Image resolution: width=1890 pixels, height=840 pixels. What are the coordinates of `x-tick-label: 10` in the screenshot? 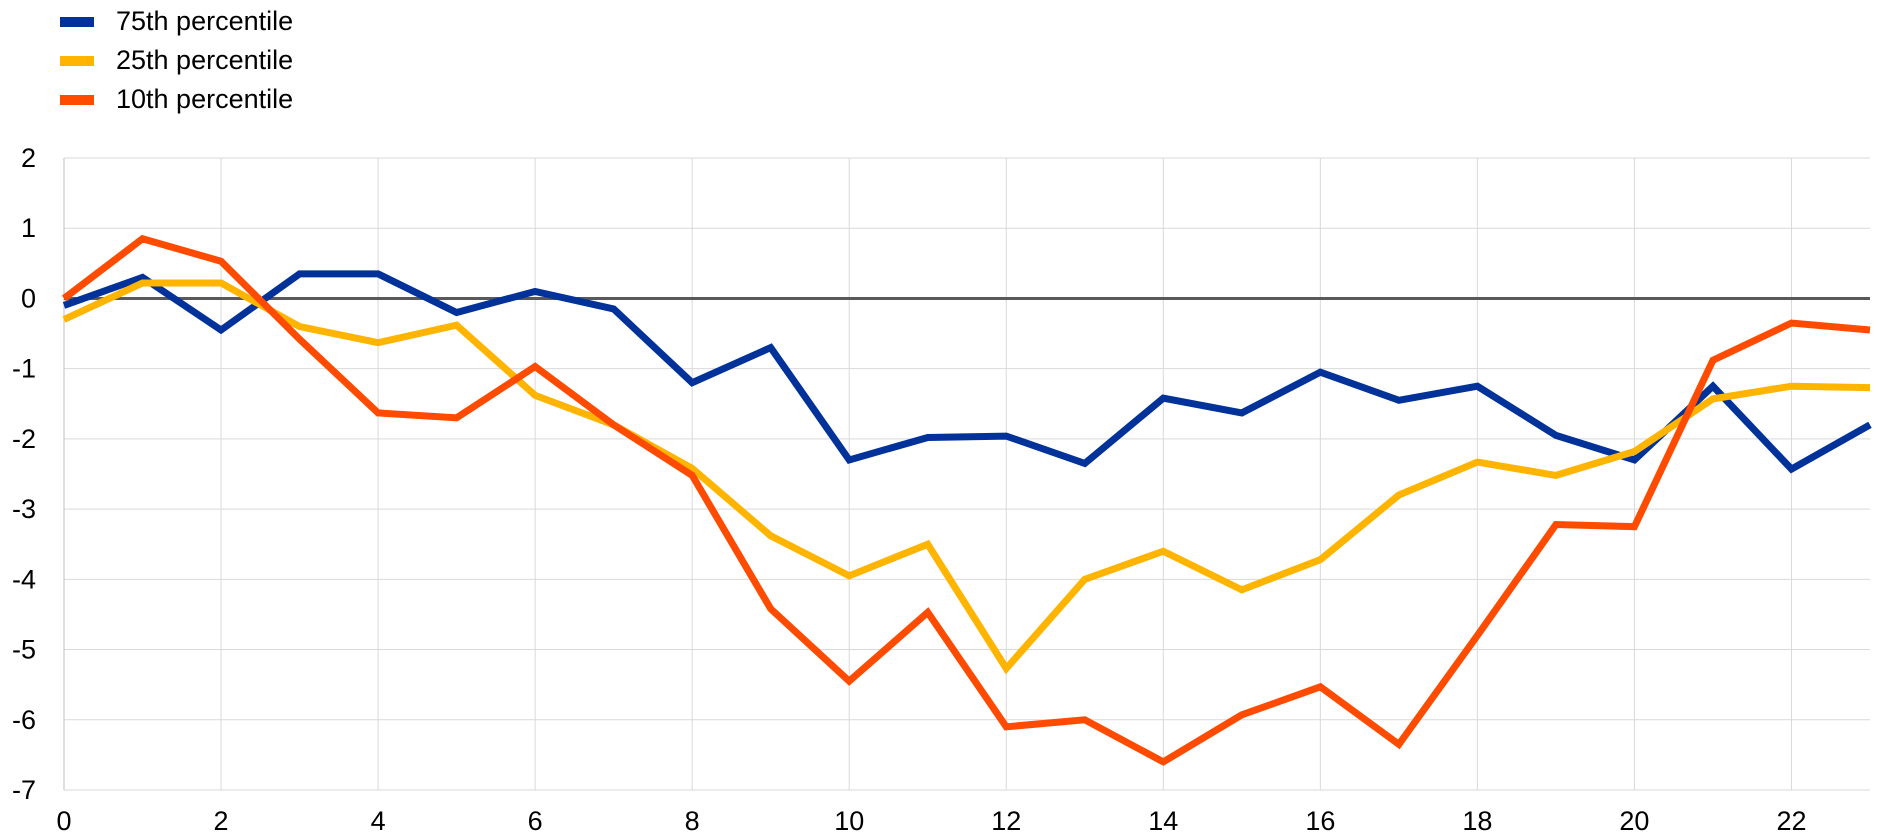 It's located at (849, 821).